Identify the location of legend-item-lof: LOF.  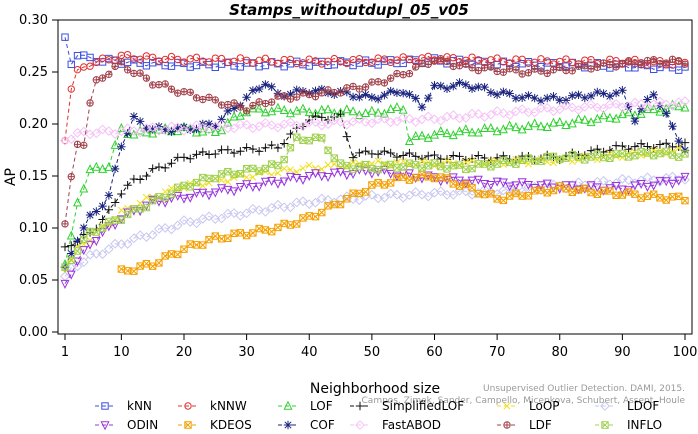
(305, 406).